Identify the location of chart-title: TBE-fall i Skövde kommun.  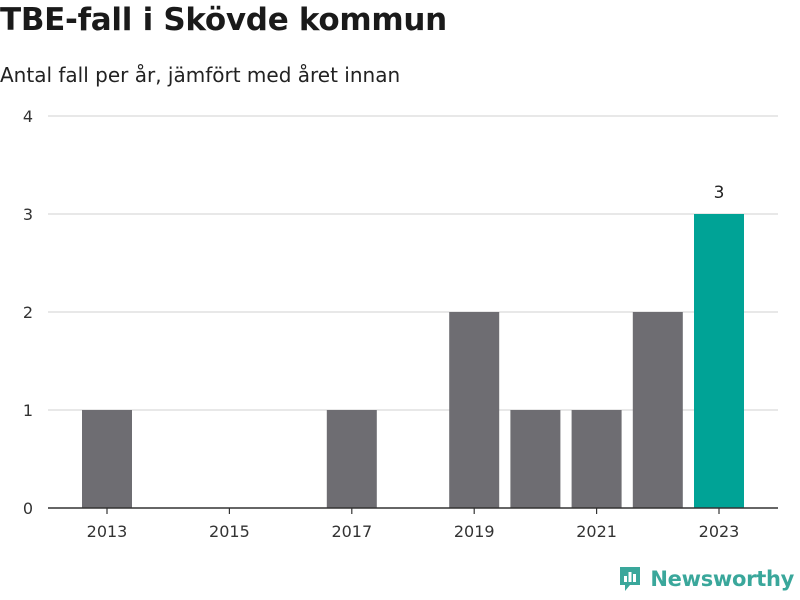
(223, 20).